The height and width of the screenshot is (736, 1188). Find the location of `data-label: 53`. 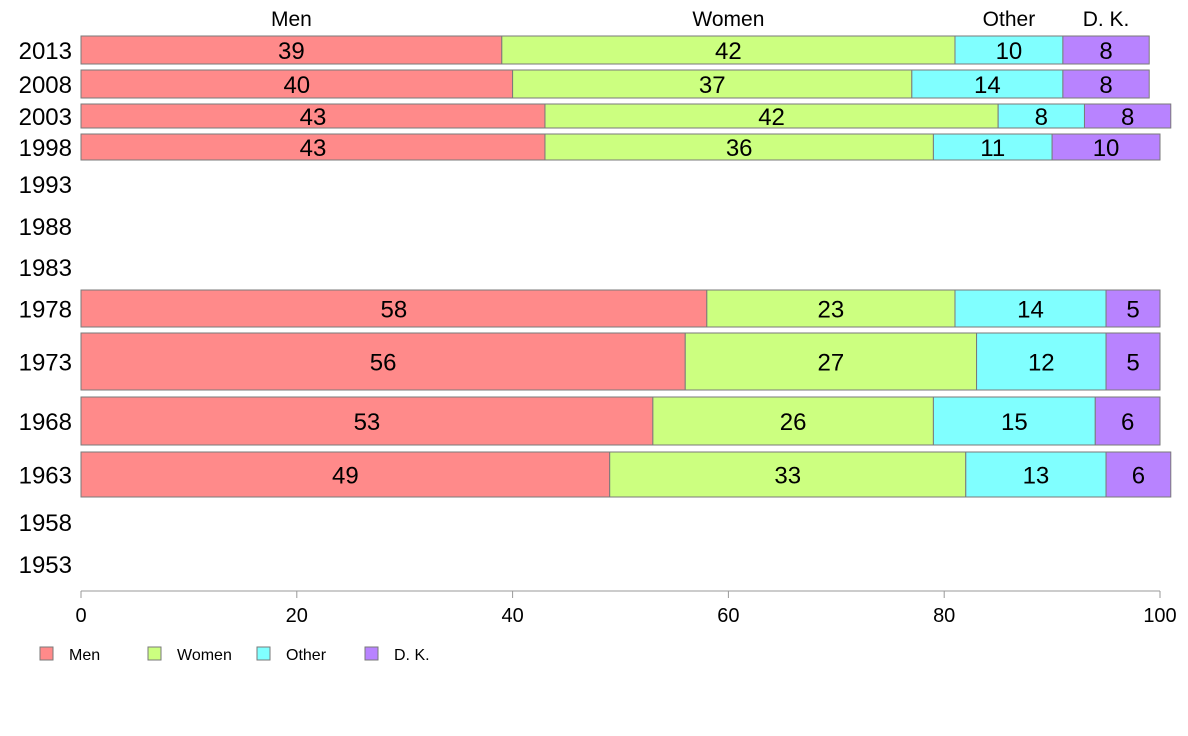

data-label: 53 is located at coordinates (367, 422).